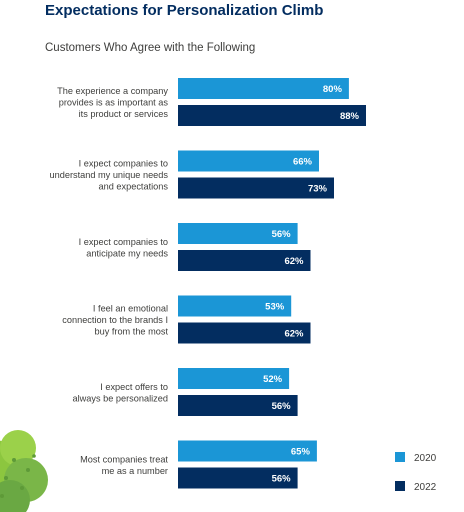 This screenshot has width=464, height=512. I want to click on bar-value-label: 73%, so click(318, 189).